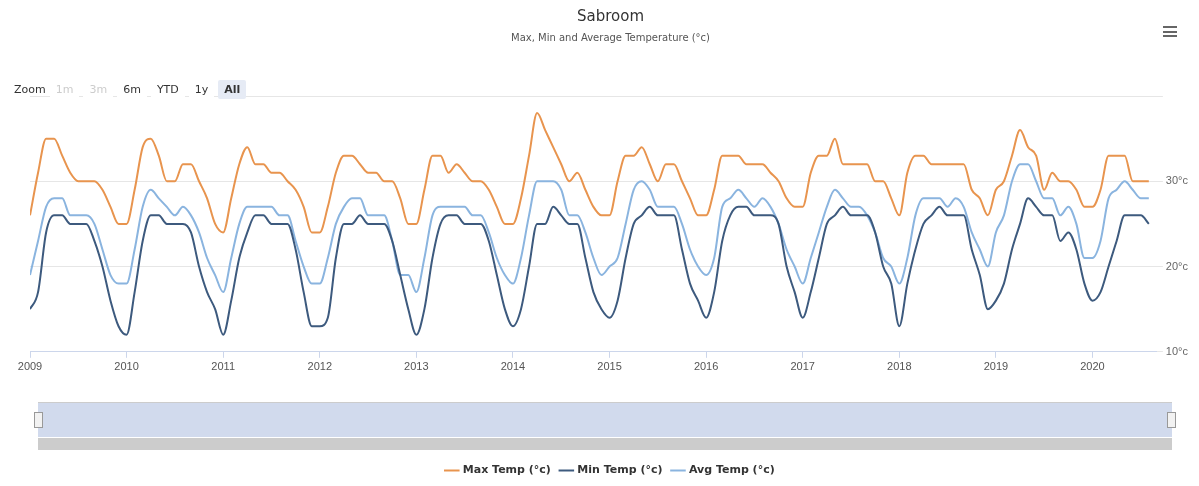  Describe the element at coordinates (731, 470) in the screenshot. I see `legend-label: Avg Temp (°c)` at that location.